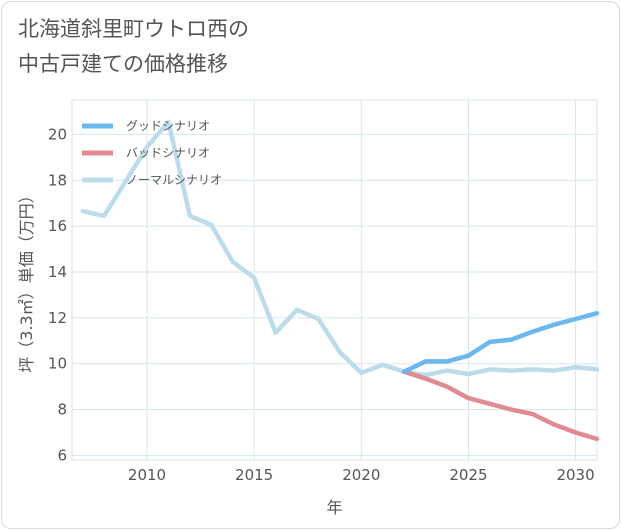 This screenshot has width=621, height=530. What do you see at coordinates (361, 475) in the screenshot?
I see `x-tick-label: 2020` at bounding box center [361, 475].